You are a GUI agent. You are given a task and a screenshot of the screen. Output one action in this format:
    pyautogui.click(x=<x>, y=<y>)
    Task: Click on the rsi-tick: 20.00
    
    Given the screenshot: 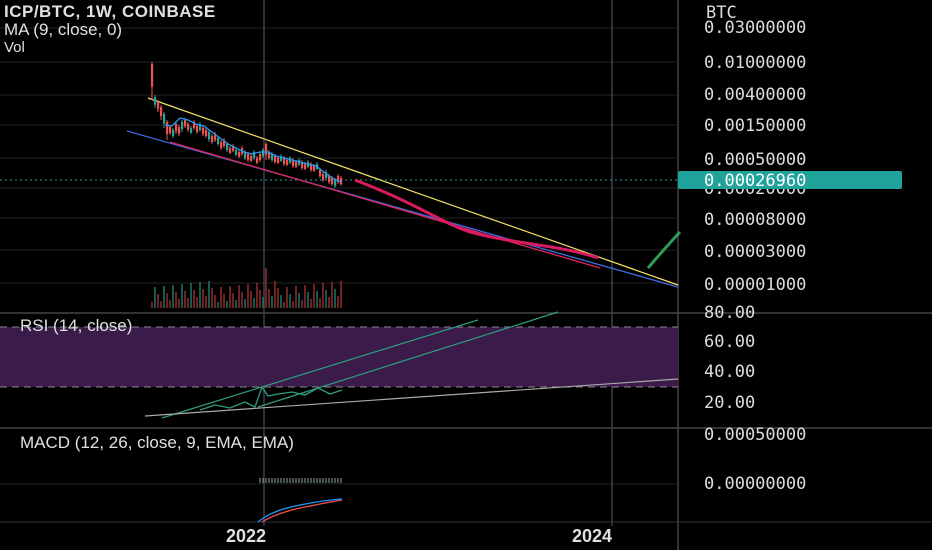 What is the action you would take?
    pyautogui.click(x=730, y=403)
    